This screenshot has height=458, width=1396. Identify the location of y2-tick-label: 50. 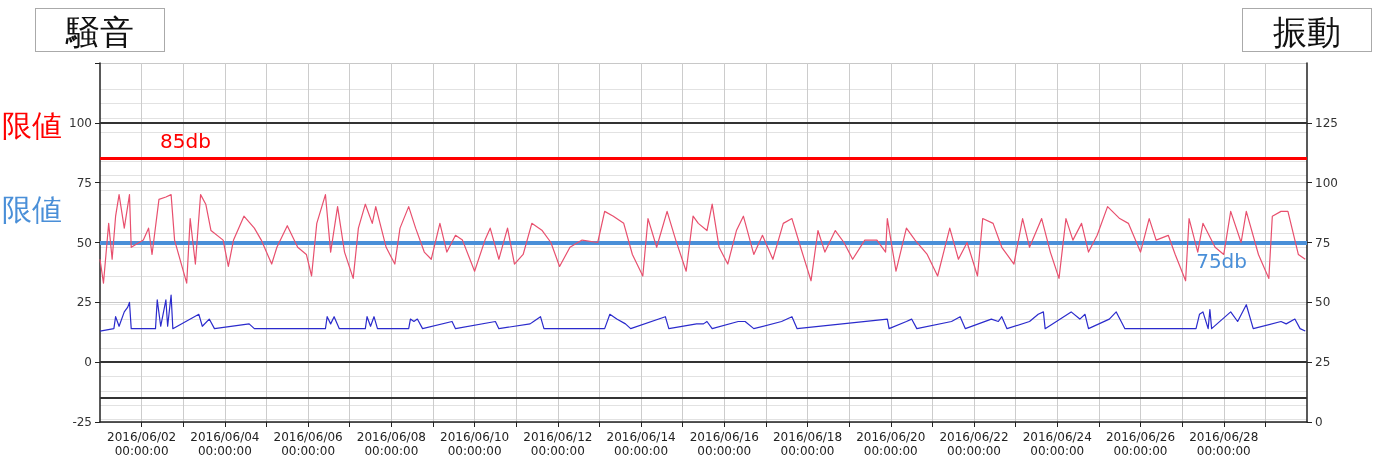
(1323, 302).